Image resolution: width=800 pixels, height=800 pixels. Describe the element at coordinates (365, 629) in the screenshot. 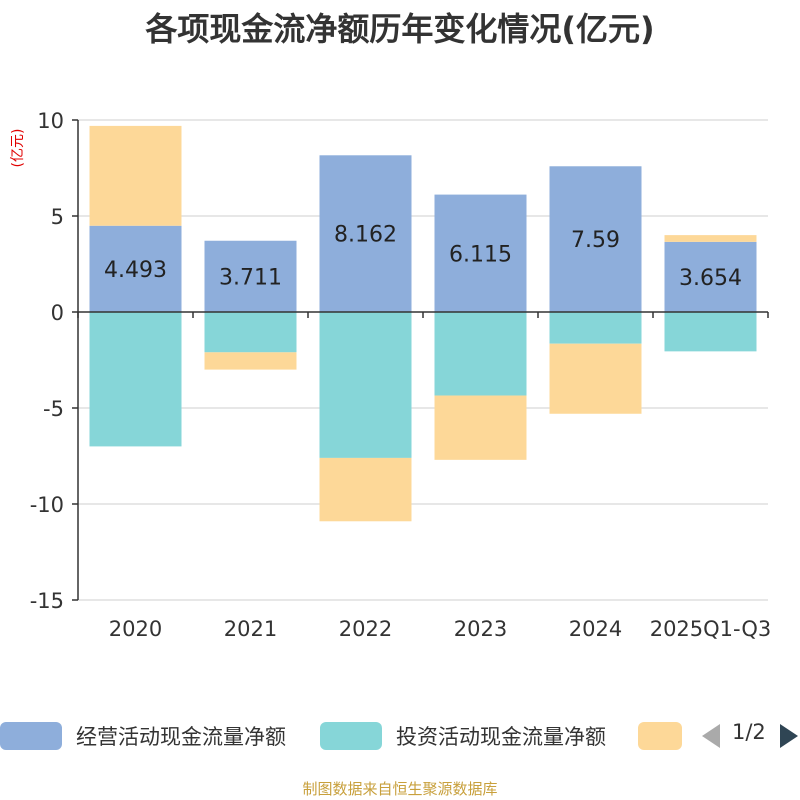

I see `x-tick-label: 2022` at that location.